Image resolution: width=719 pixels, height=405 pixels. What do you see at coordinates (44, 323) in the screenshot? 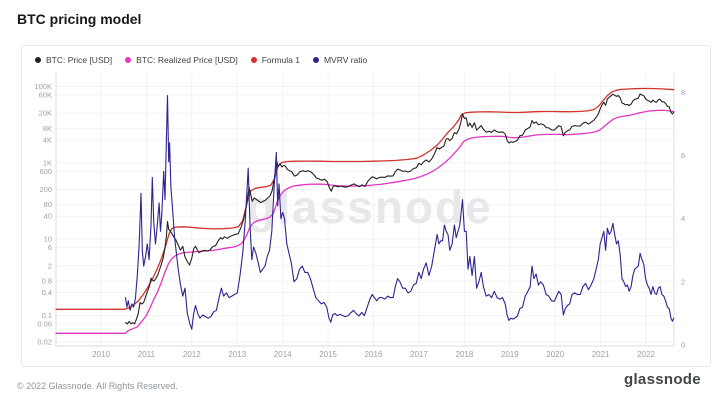
I see `y-axis-left-tick-label: 0.06` at bounding box center [44, 323].